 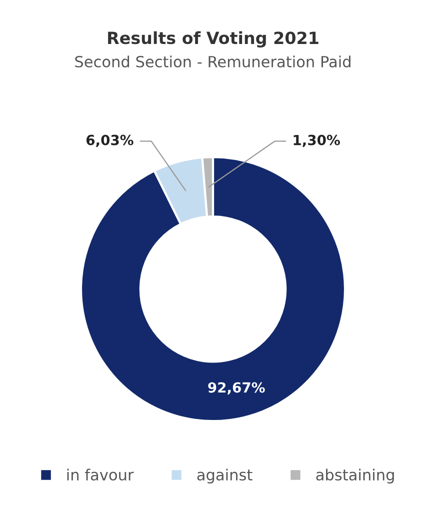 What do you see at coordinates (236, 388) in the screenshot?
I see `data-label: 92,67%` at bounding box center [236, 388].